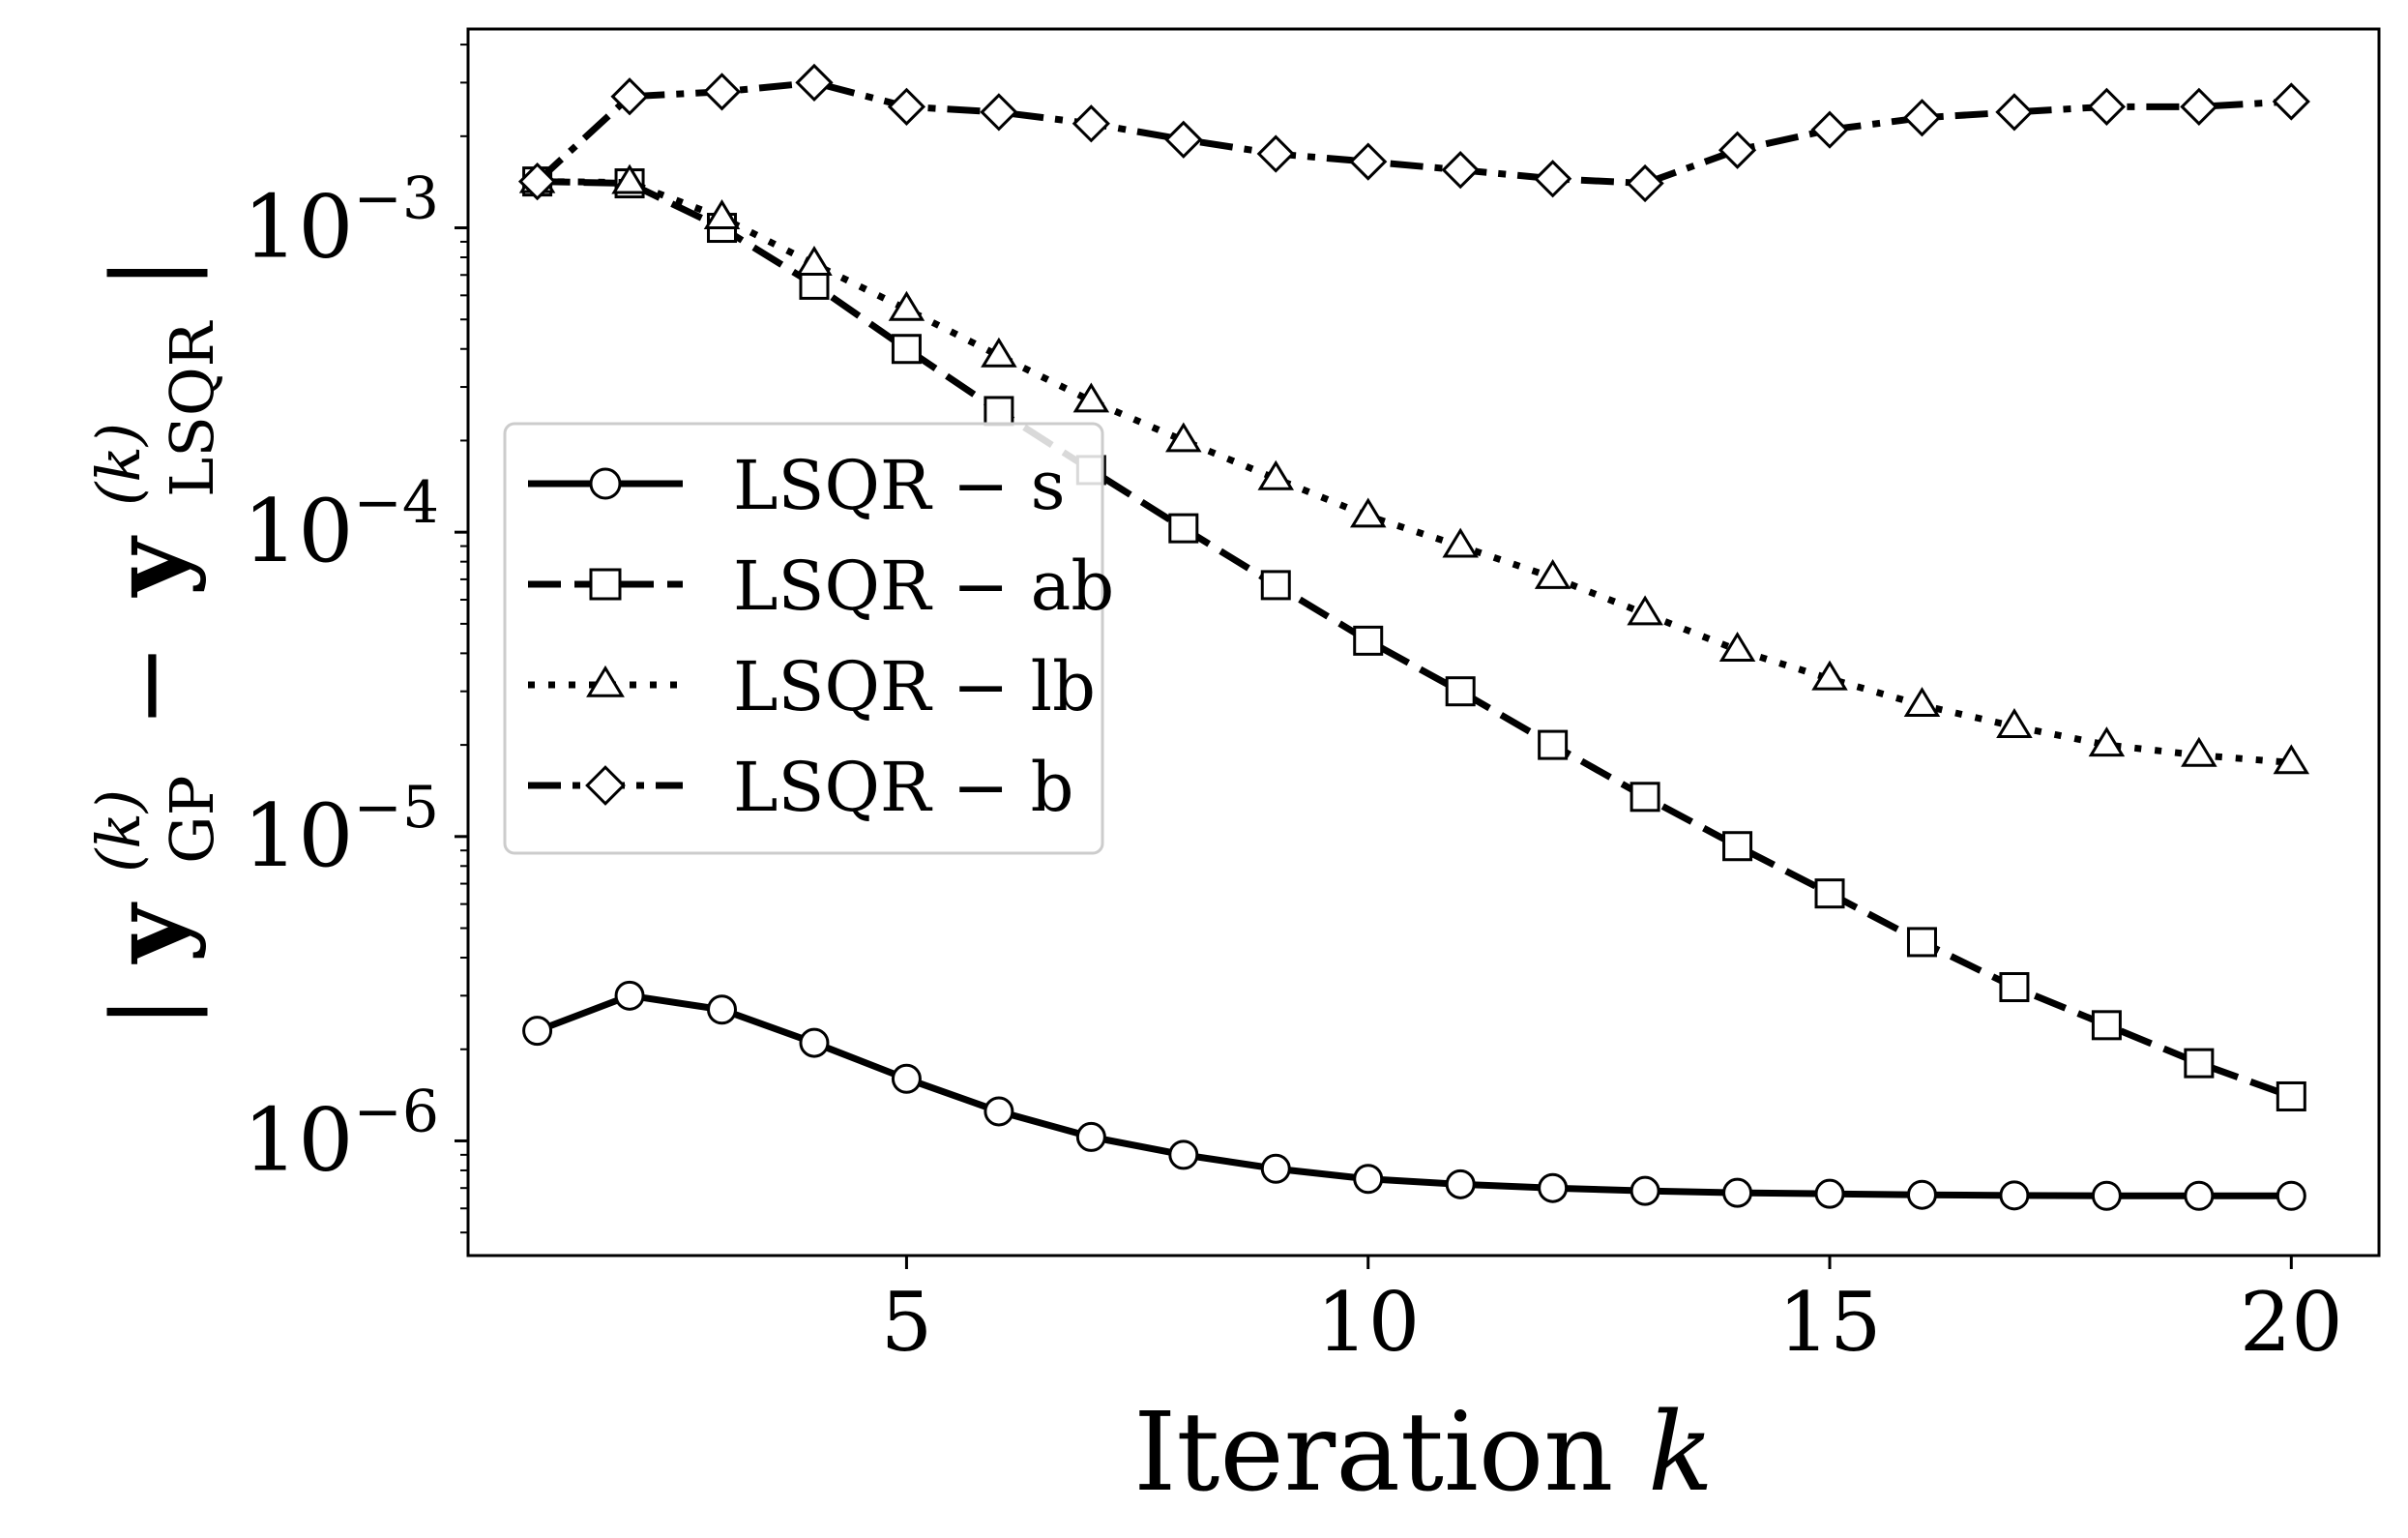 The height and width of the screenshot is (1538, 2408). I want to click on y-title-sub1: GP, so click(192, 820).